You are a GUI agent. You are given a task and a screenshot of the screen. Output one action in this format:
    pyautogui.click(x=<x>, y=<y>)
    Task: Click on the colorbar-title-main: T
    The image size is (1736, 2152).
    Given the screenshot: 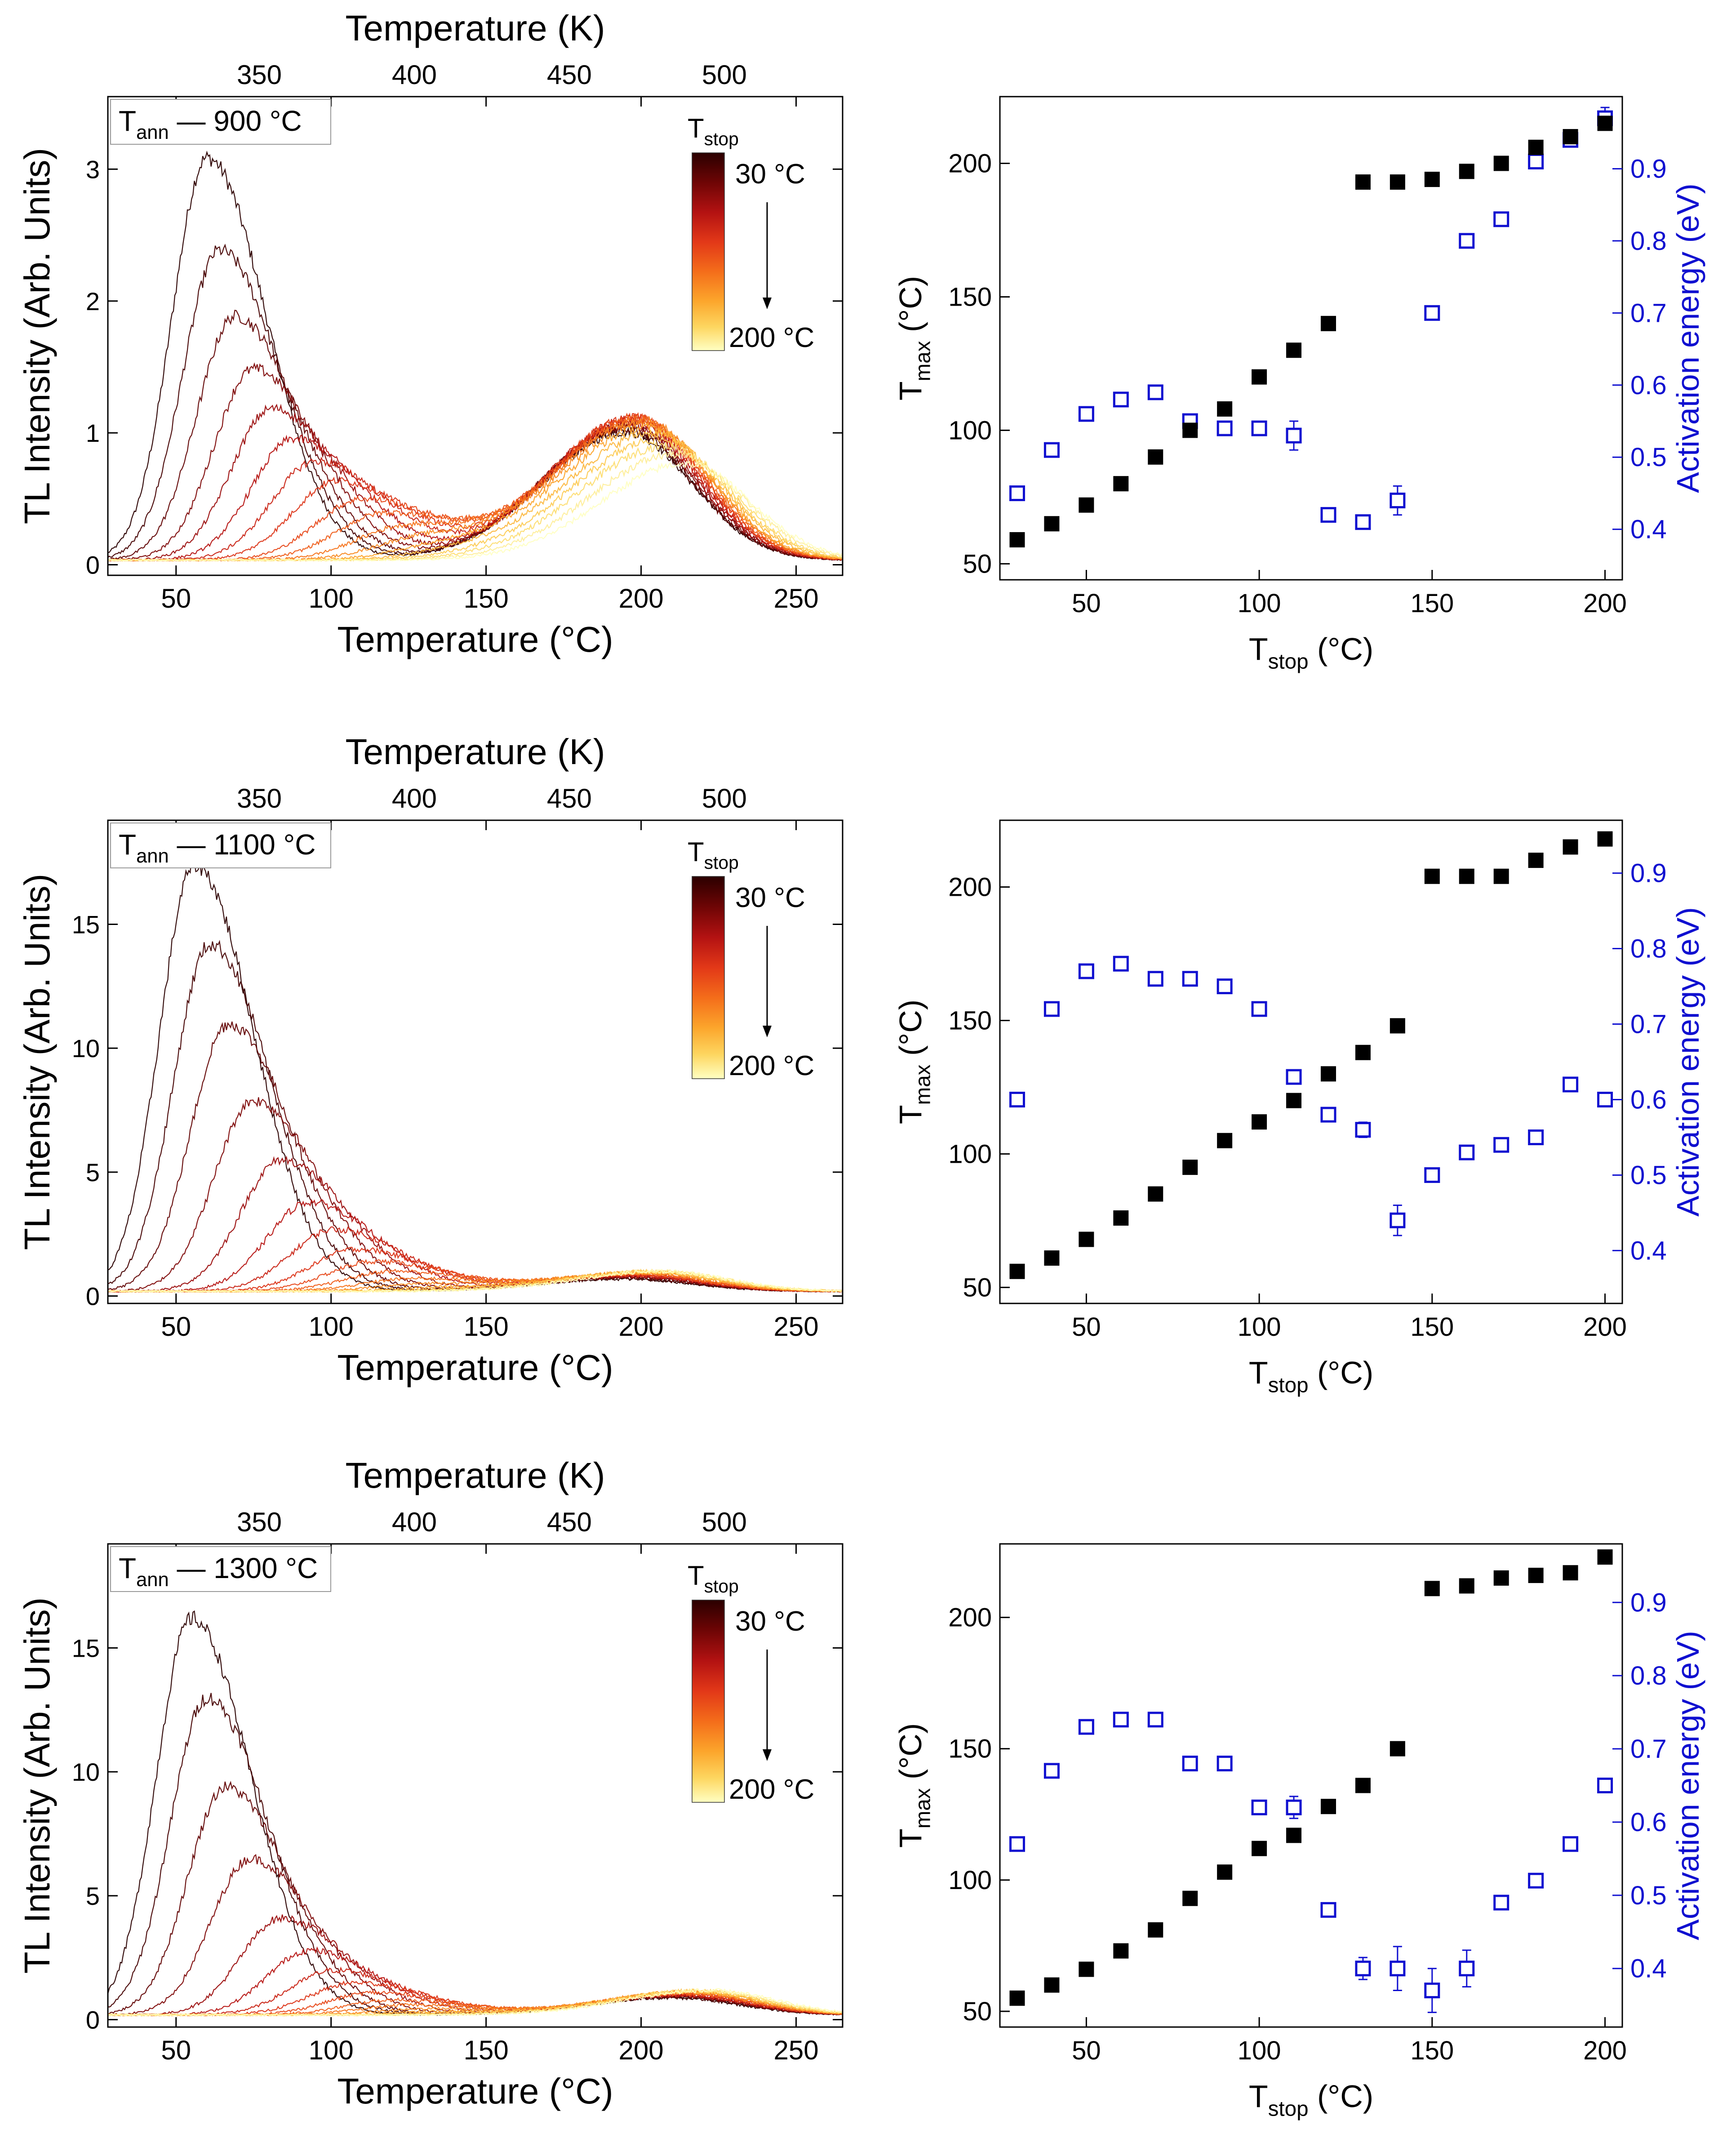 What is the action you would take?
    pyautogui.click(x=696, y=1576)
    